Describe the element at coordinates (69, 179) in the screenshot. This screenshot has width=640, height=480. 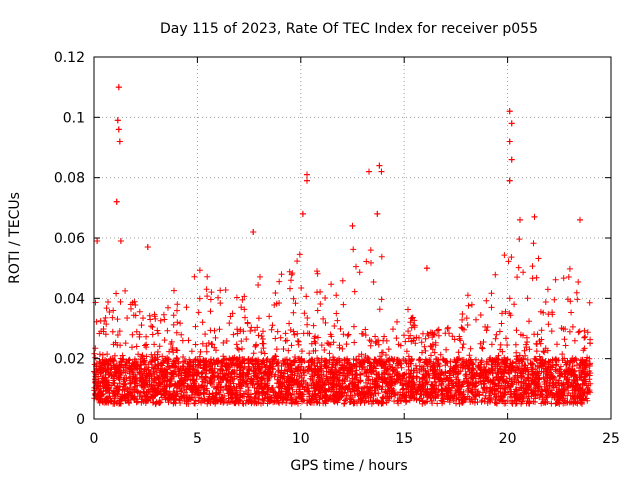
I see `y-tick-label: 0.08` at that location.